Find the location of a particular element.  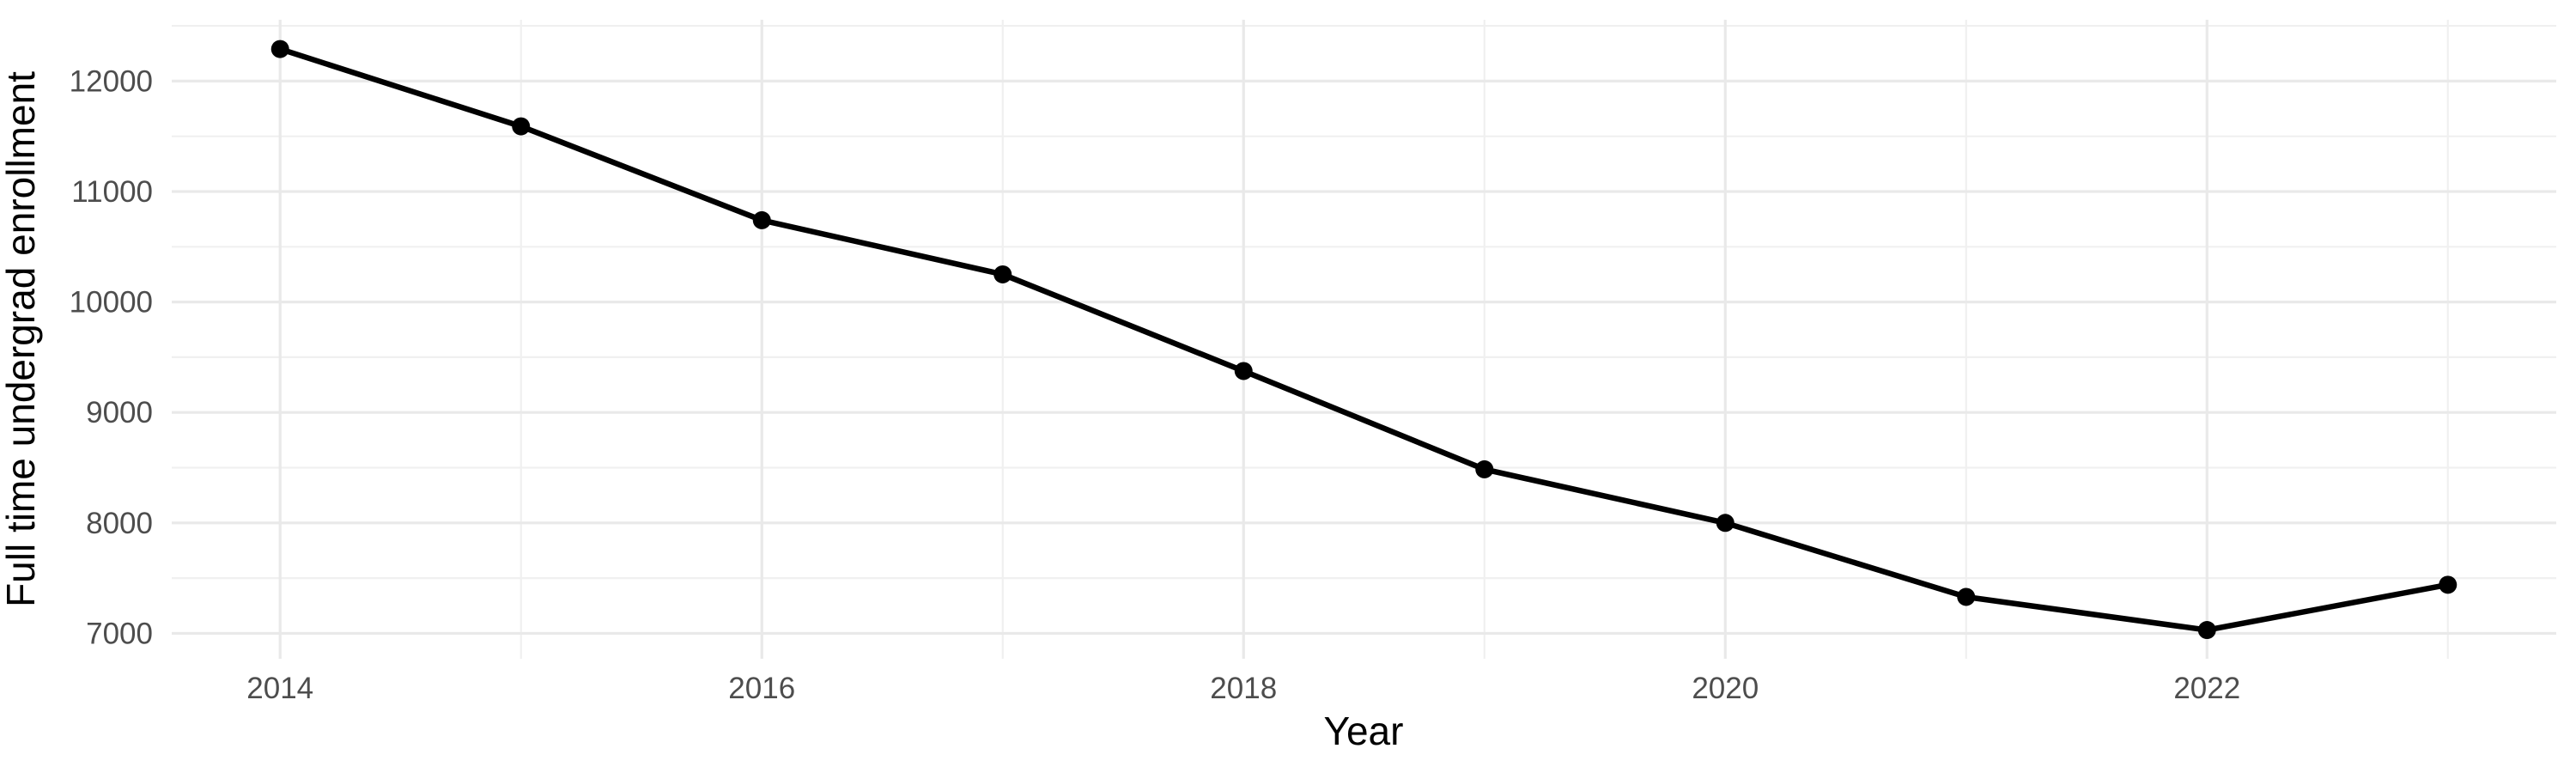

y-tick-label: 8000 is located at coordinates (119, 523).